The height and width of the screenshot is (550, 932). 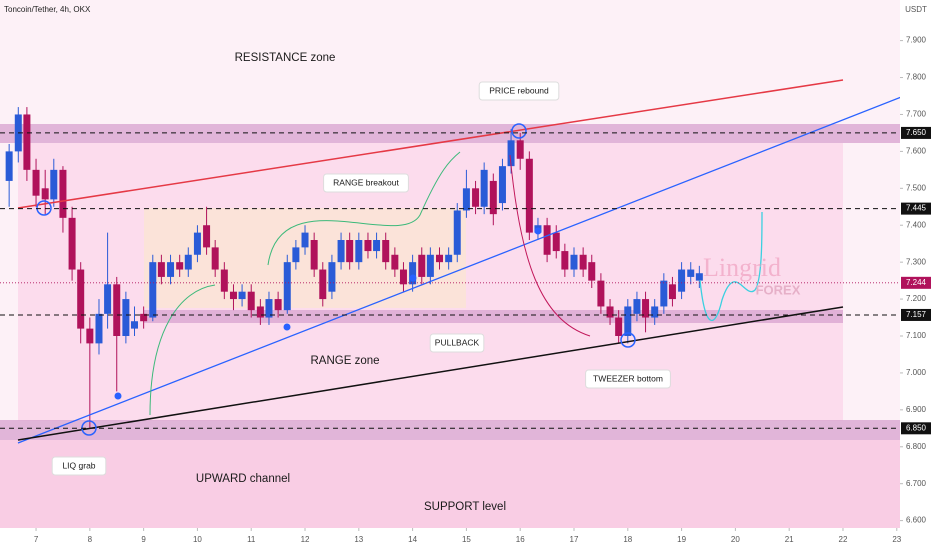 What do you see at coordinates (450, 430) in the screenshot?
I see `support-band` at bounding box center [450, 430].